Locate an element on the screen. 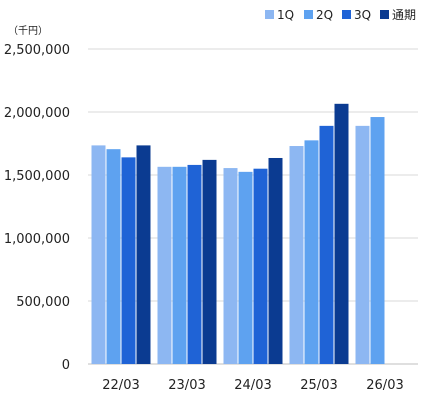 The image size is (430, 404). x-tick-label: 22/03 is located at coordinates (120, 385).